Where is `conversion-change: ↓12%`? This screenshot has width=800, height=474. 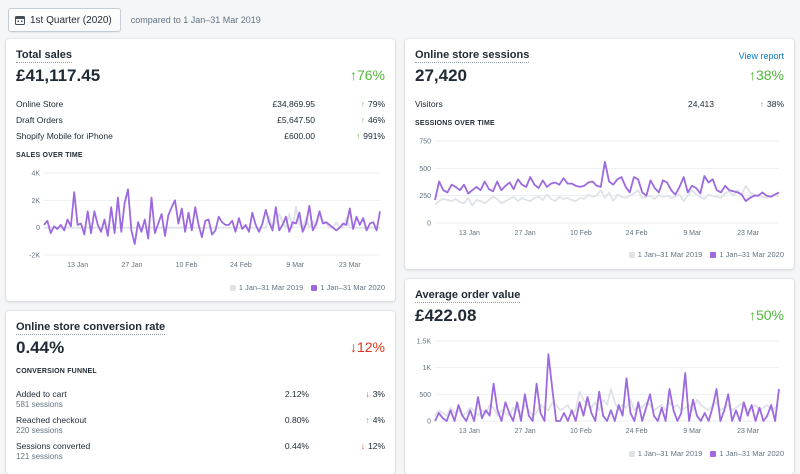 conversion-change: ↓12% is located at coordinates (367, 347).